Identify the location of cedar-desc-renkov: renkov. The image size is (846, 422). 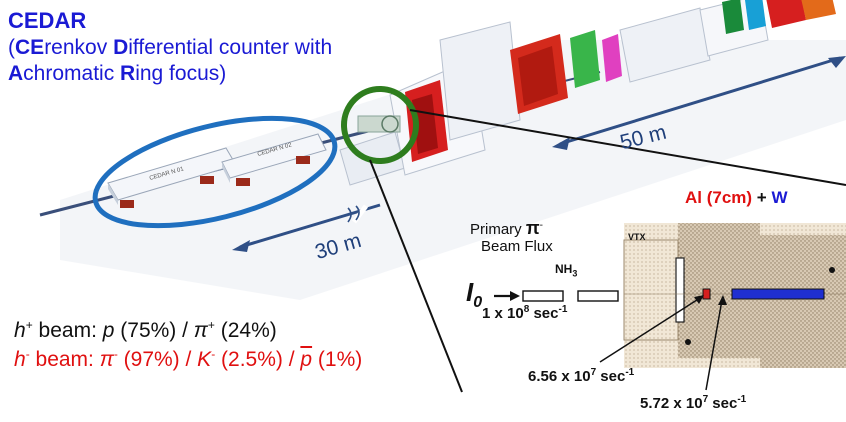
(79, 47).